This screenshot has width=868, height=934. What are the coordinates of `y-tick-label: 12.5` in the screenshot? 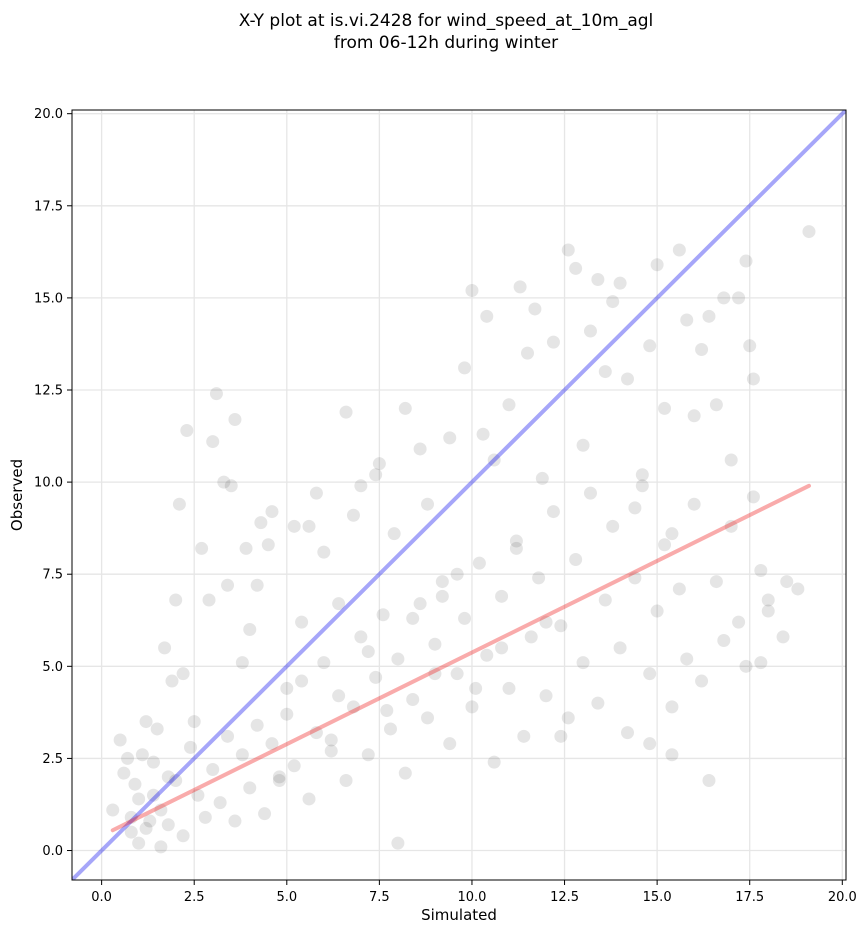 It's located at (48, 391).